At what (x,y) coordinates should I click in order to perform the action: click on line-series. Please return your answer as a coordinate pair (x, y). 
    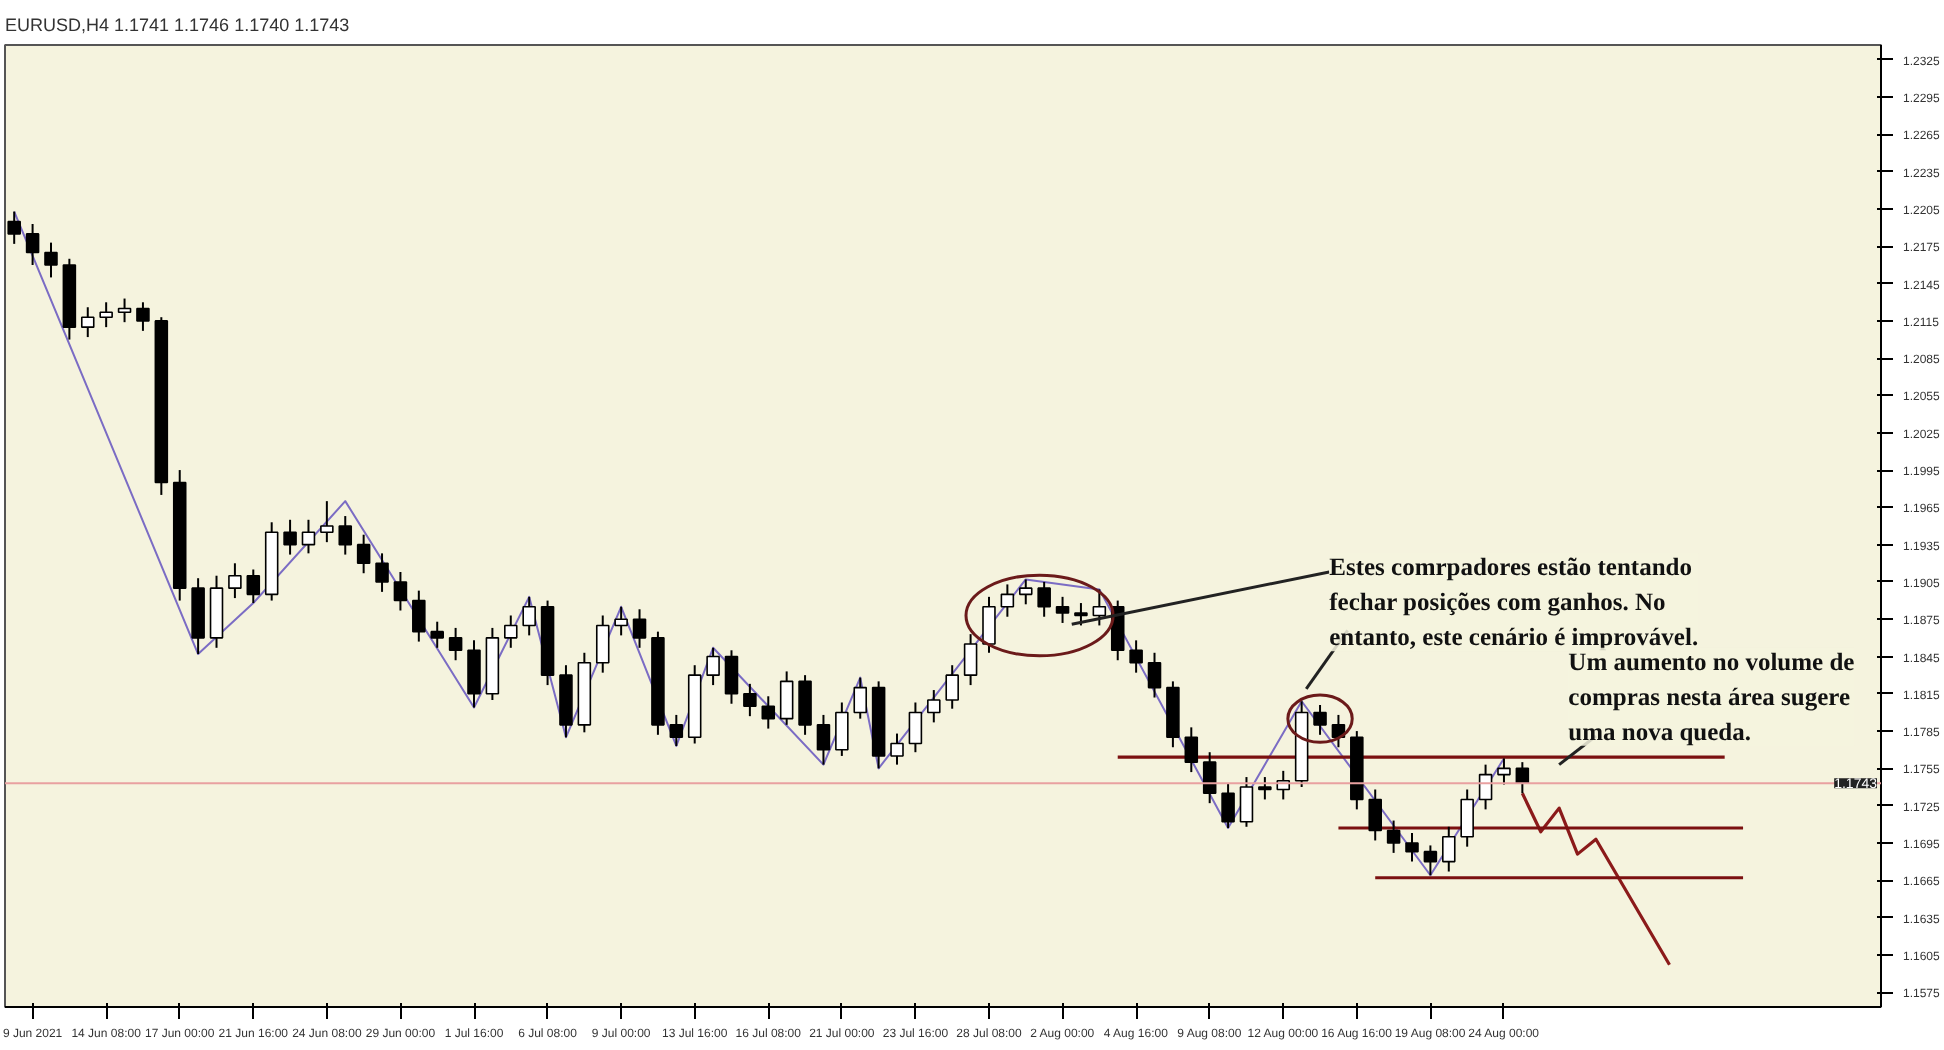
    Looking at the image, I should click on (1596, 879).